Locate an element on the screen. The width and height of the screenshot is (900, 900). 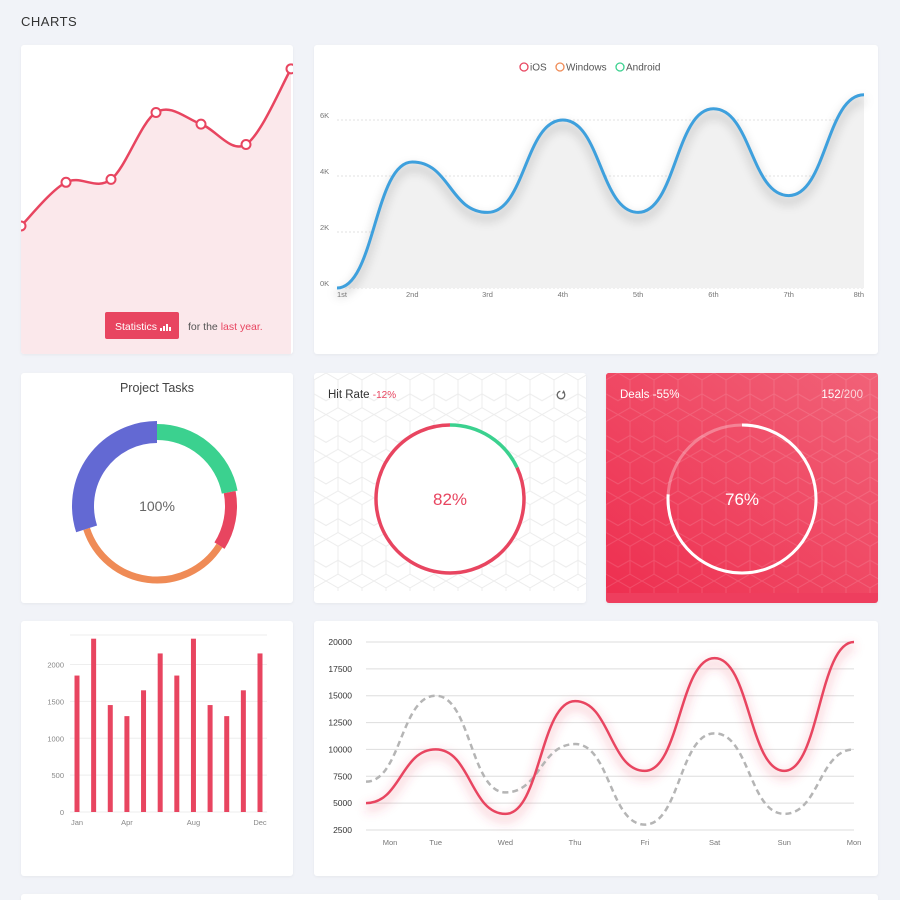
button-bg is located at coordinates (142, 325).